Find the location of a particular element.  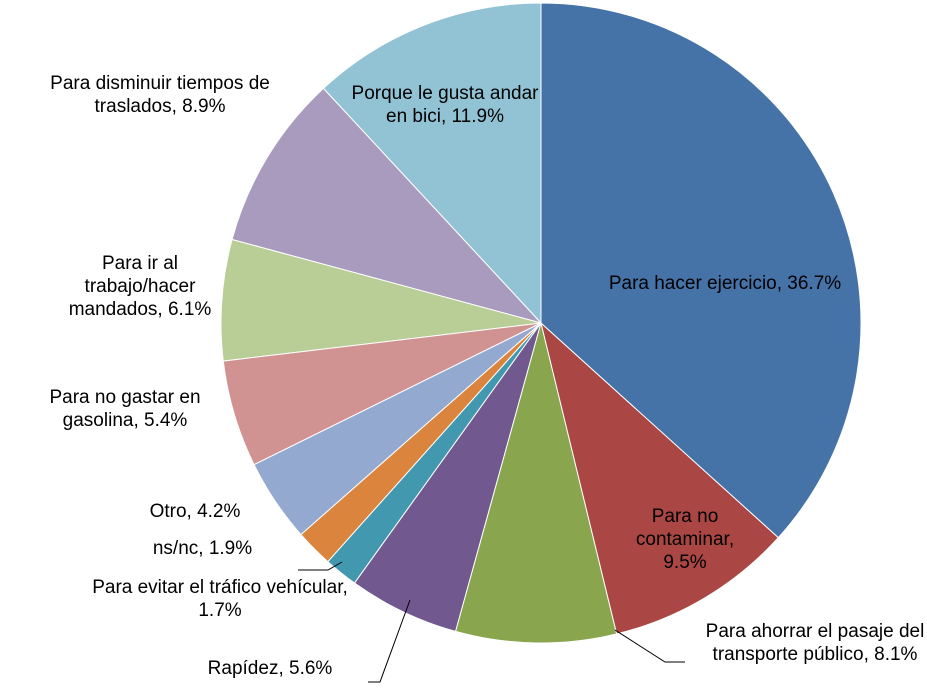

slice-label: Para hacer ejercicio, 36.7% is located at coordinates (725, 283).